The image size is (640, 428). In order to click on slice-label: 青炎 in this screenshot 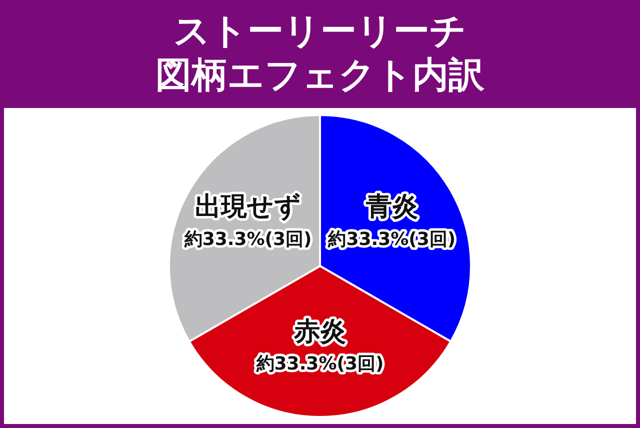, I will do `click(391, 207)`.